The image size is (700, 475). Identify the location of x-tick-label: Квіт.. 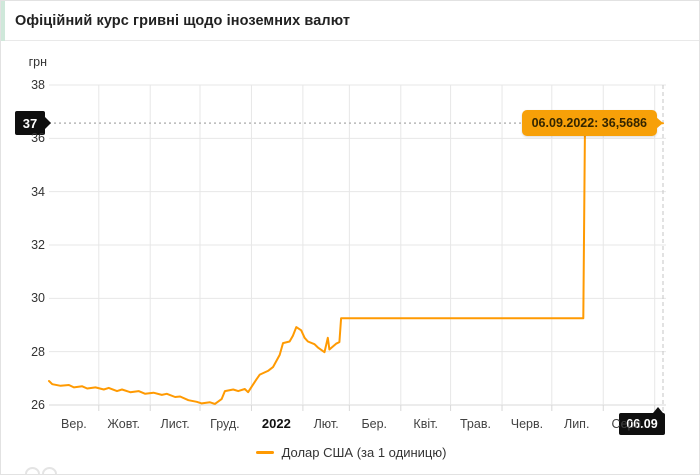
(425, 424).